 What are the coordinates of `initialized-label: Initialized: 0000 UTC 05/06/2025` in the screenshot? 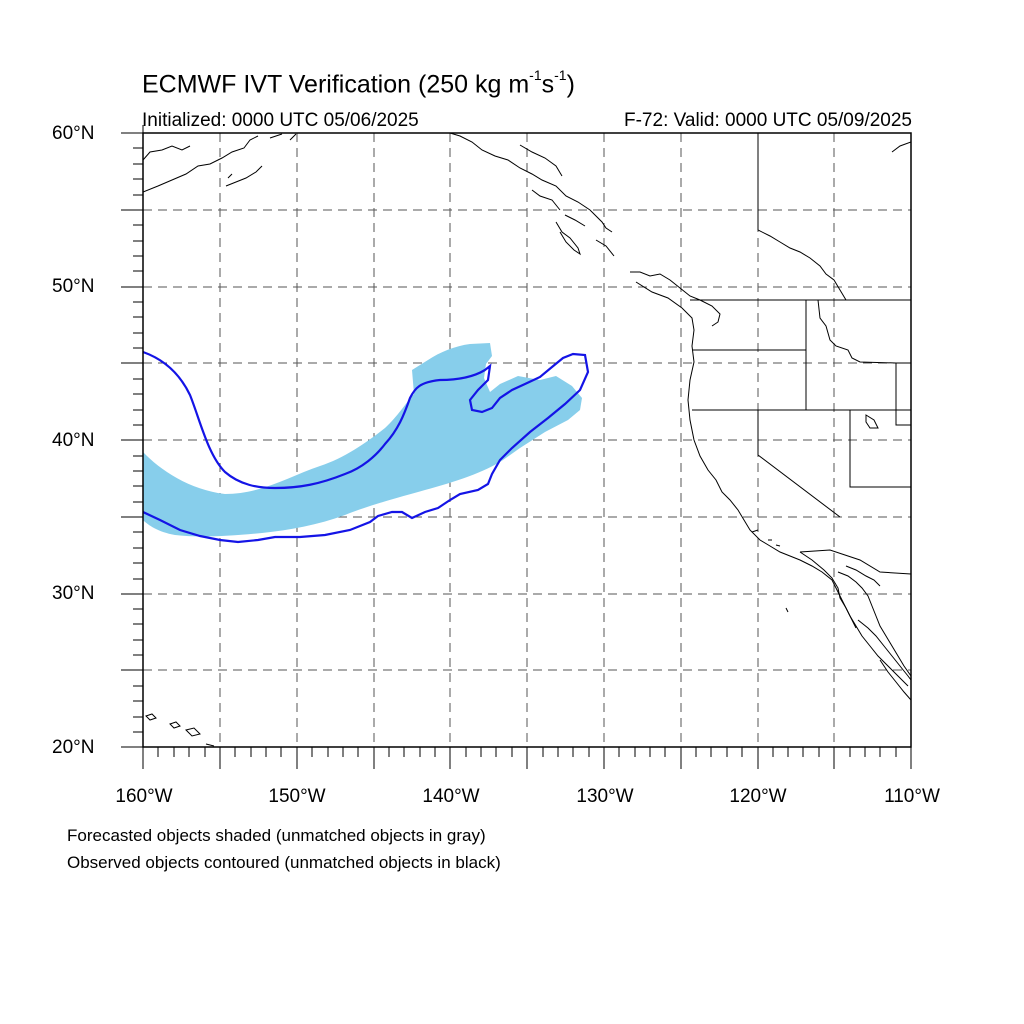 It's located at (280, 120).